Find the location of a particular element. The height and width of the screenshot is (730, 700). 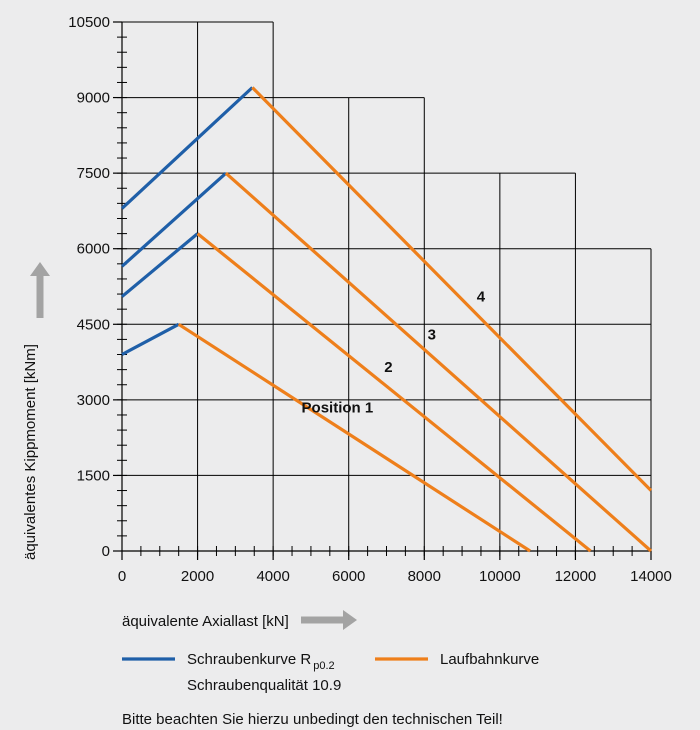

curve-label: 3 is located at coordinates (432, 334).